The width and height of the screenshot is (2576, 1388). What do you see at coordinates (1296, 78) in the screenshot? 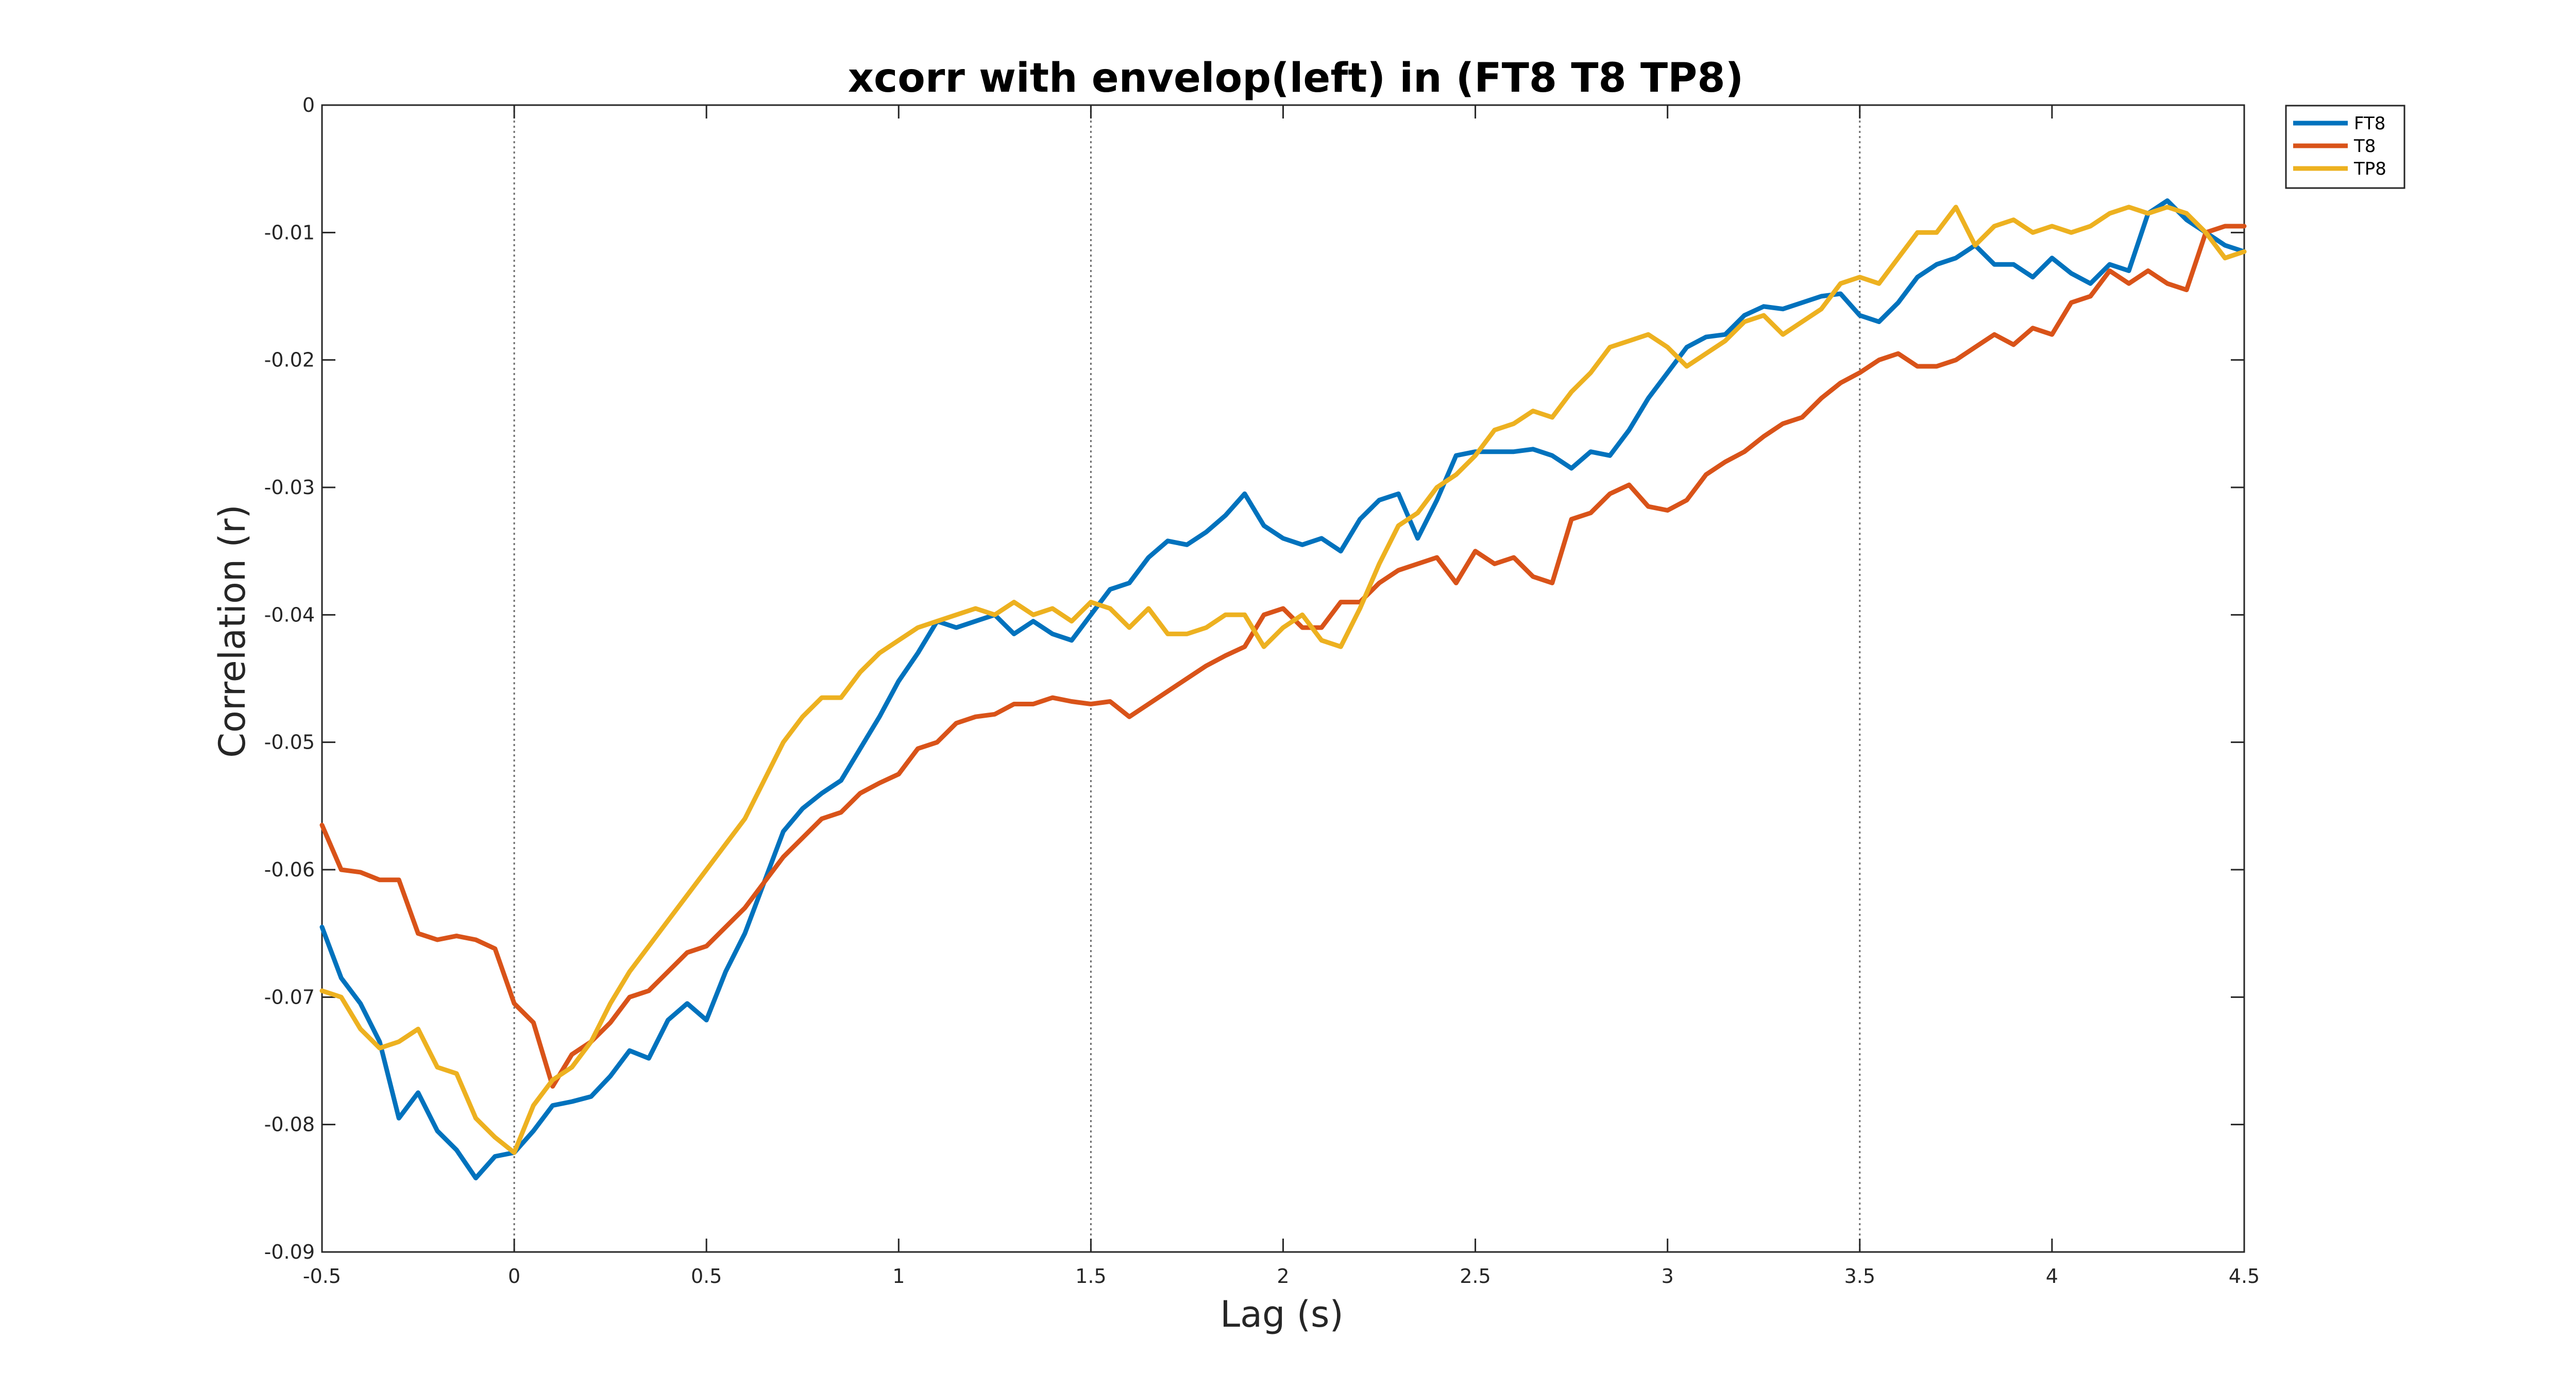
I see `chart-title: xcorr with envelop(left) in (FT8 T8 TP8)` at bounding box center [1296, 78].